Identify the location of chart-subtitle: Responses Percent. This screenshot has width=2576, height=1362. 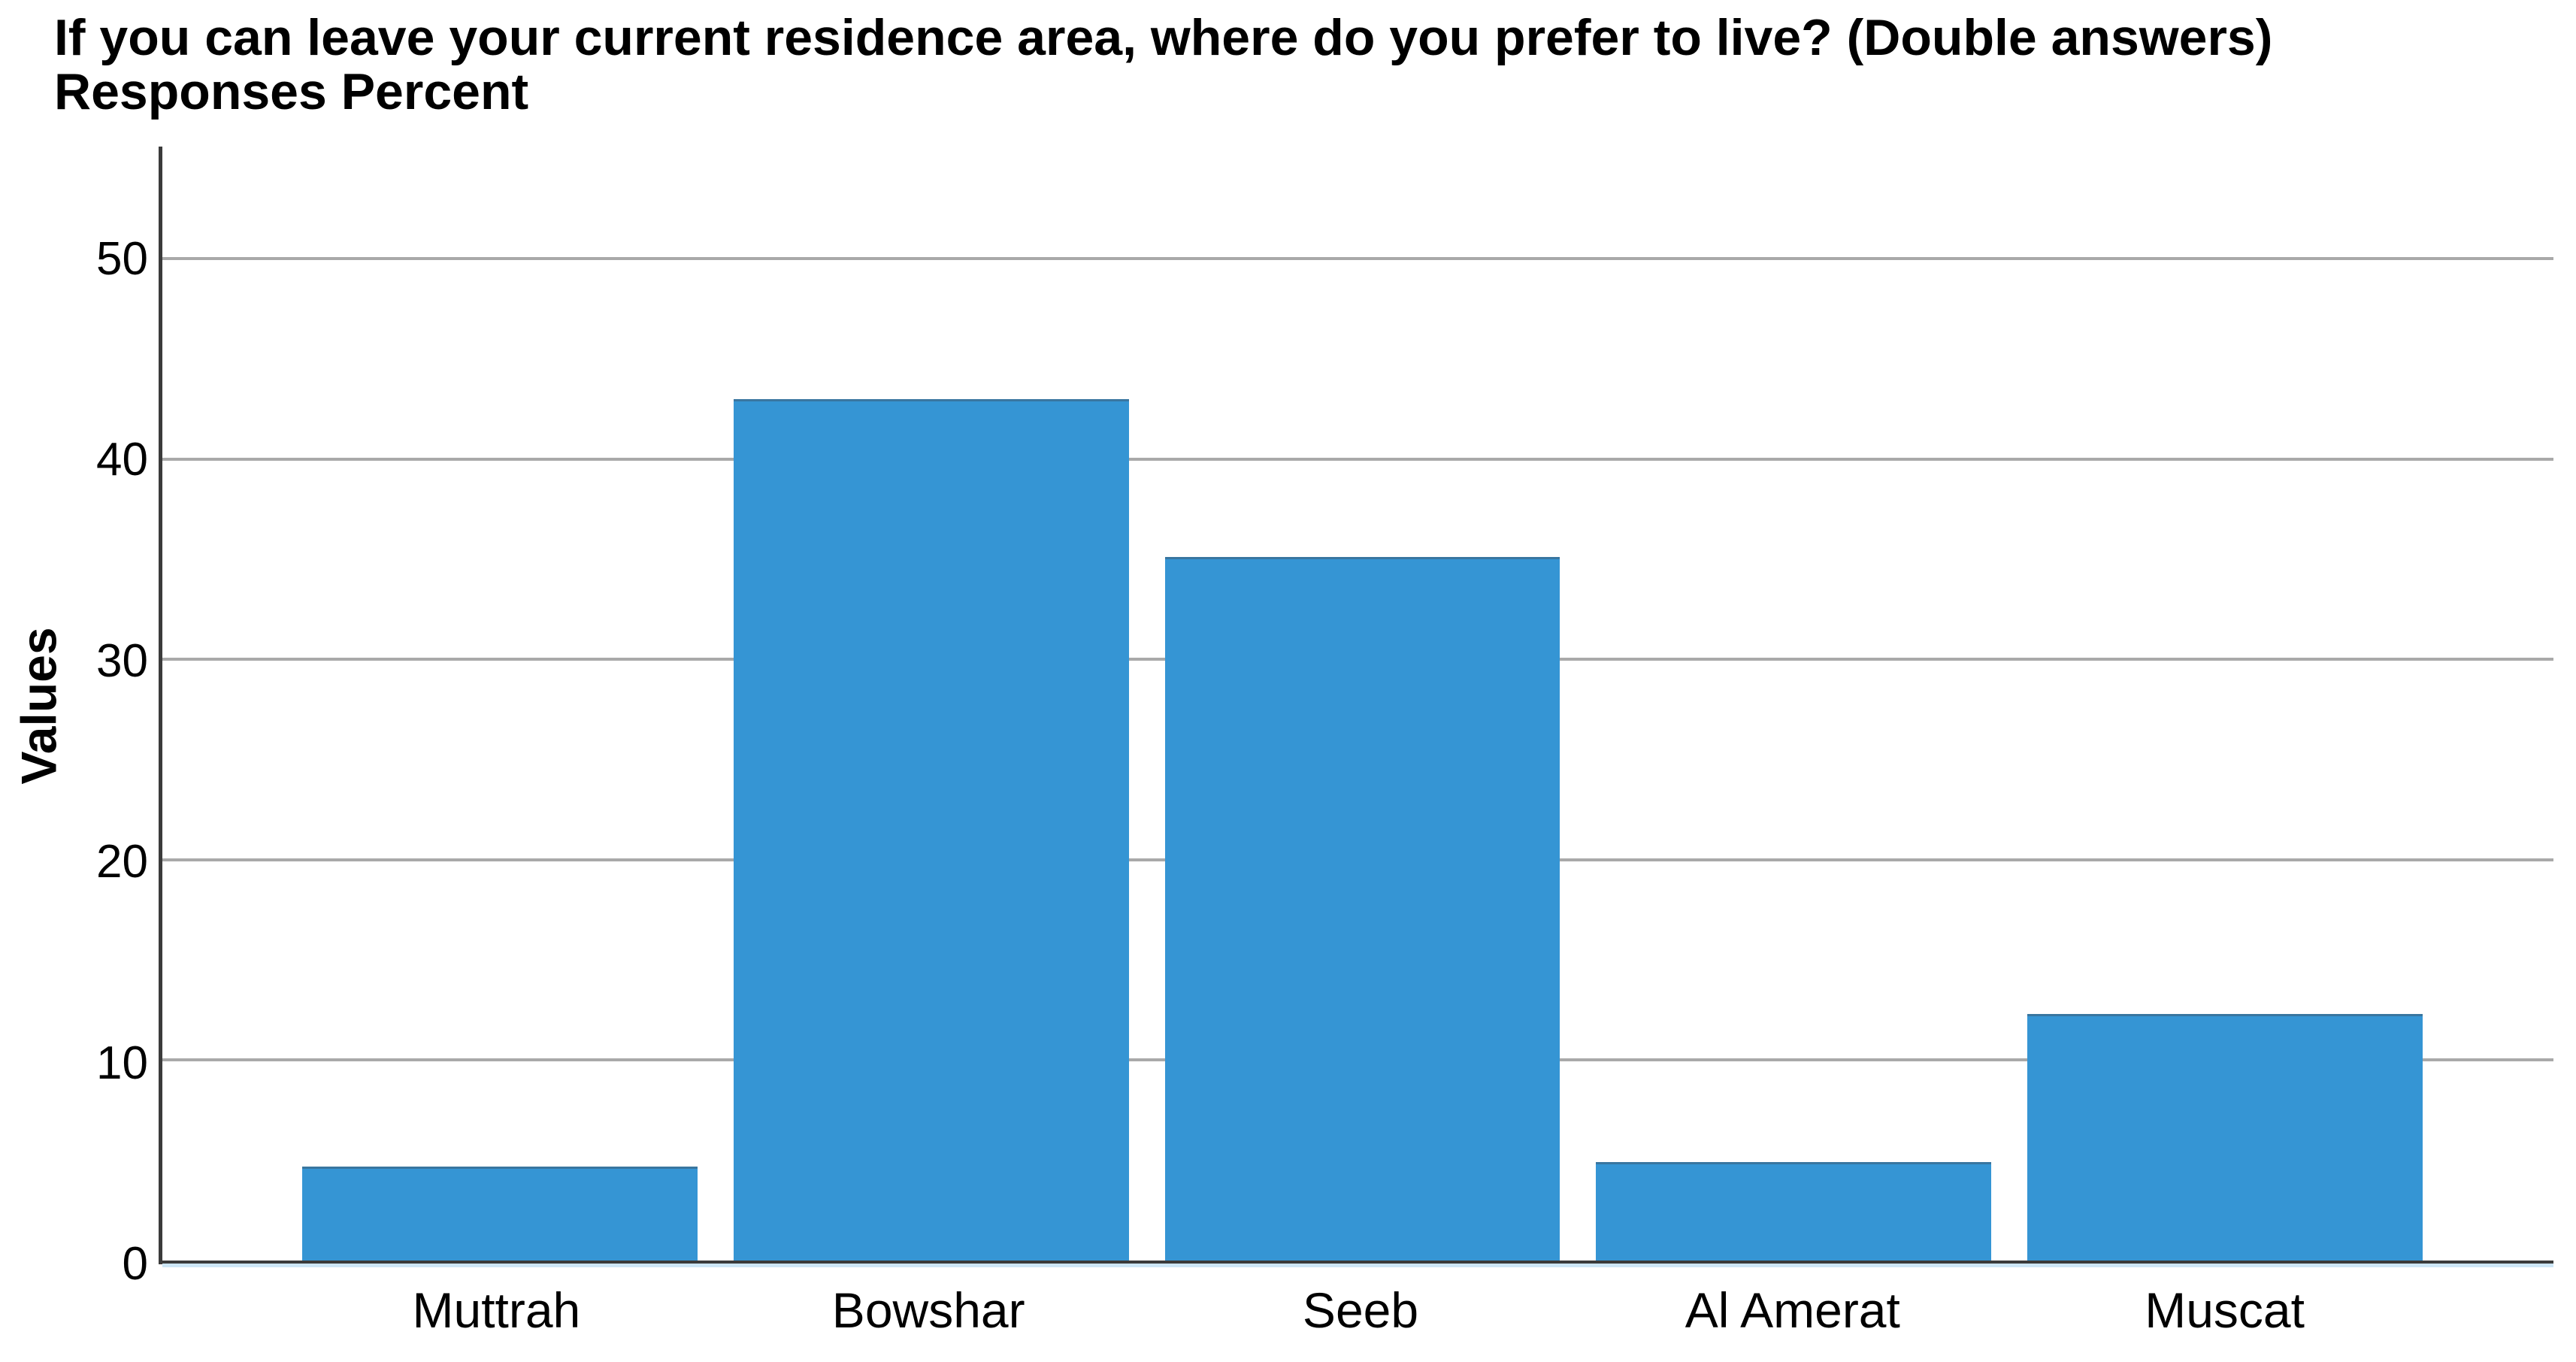
(291, 91).